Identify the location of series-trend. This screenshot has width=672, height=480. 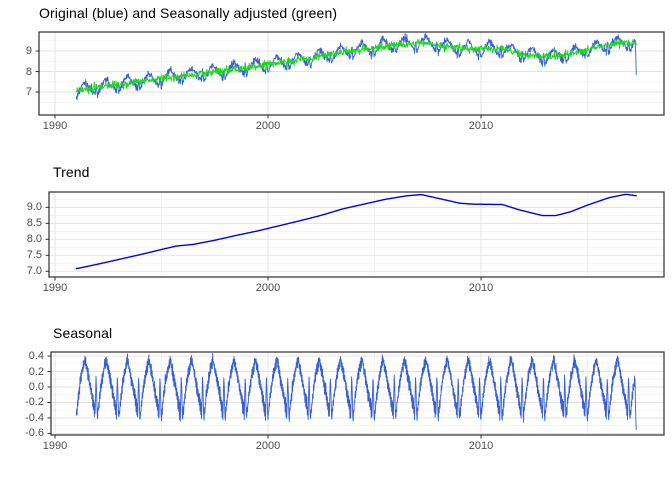
(356, 231).